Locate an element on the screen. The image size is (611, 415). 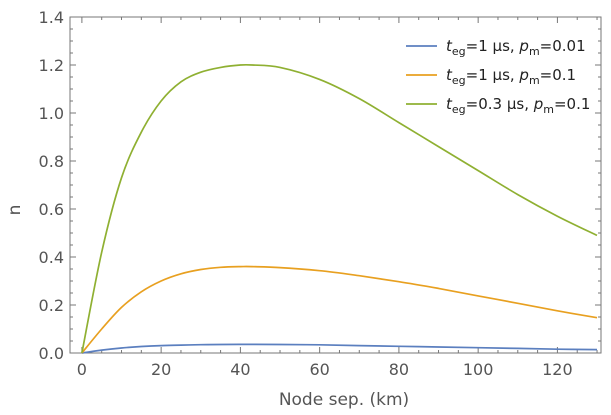
legend-item: teg=1 μs, pm=0.01 is located at coordinates (496, 47).